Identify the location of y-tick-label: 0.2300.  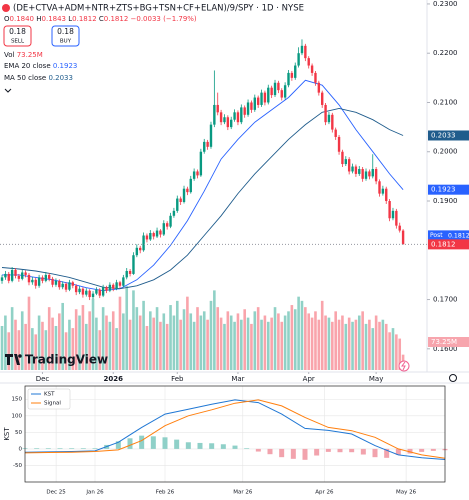
(445, 4).